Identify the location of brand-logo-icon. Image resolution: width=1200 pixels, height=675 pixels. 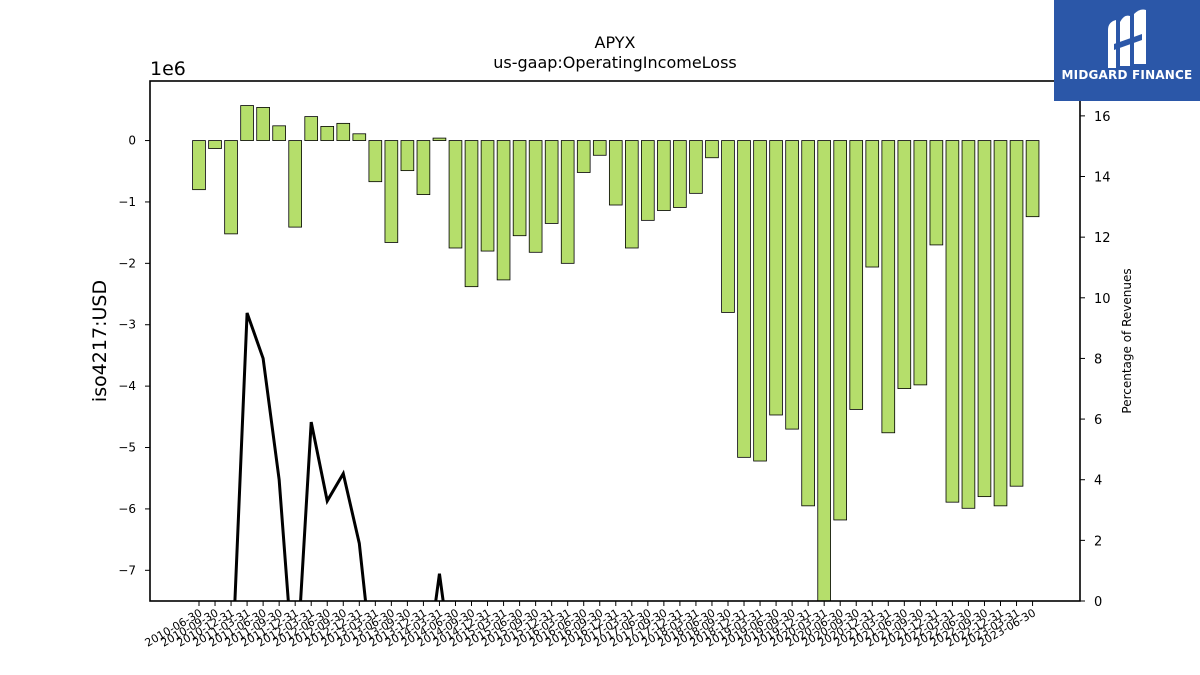
(1127, 38).